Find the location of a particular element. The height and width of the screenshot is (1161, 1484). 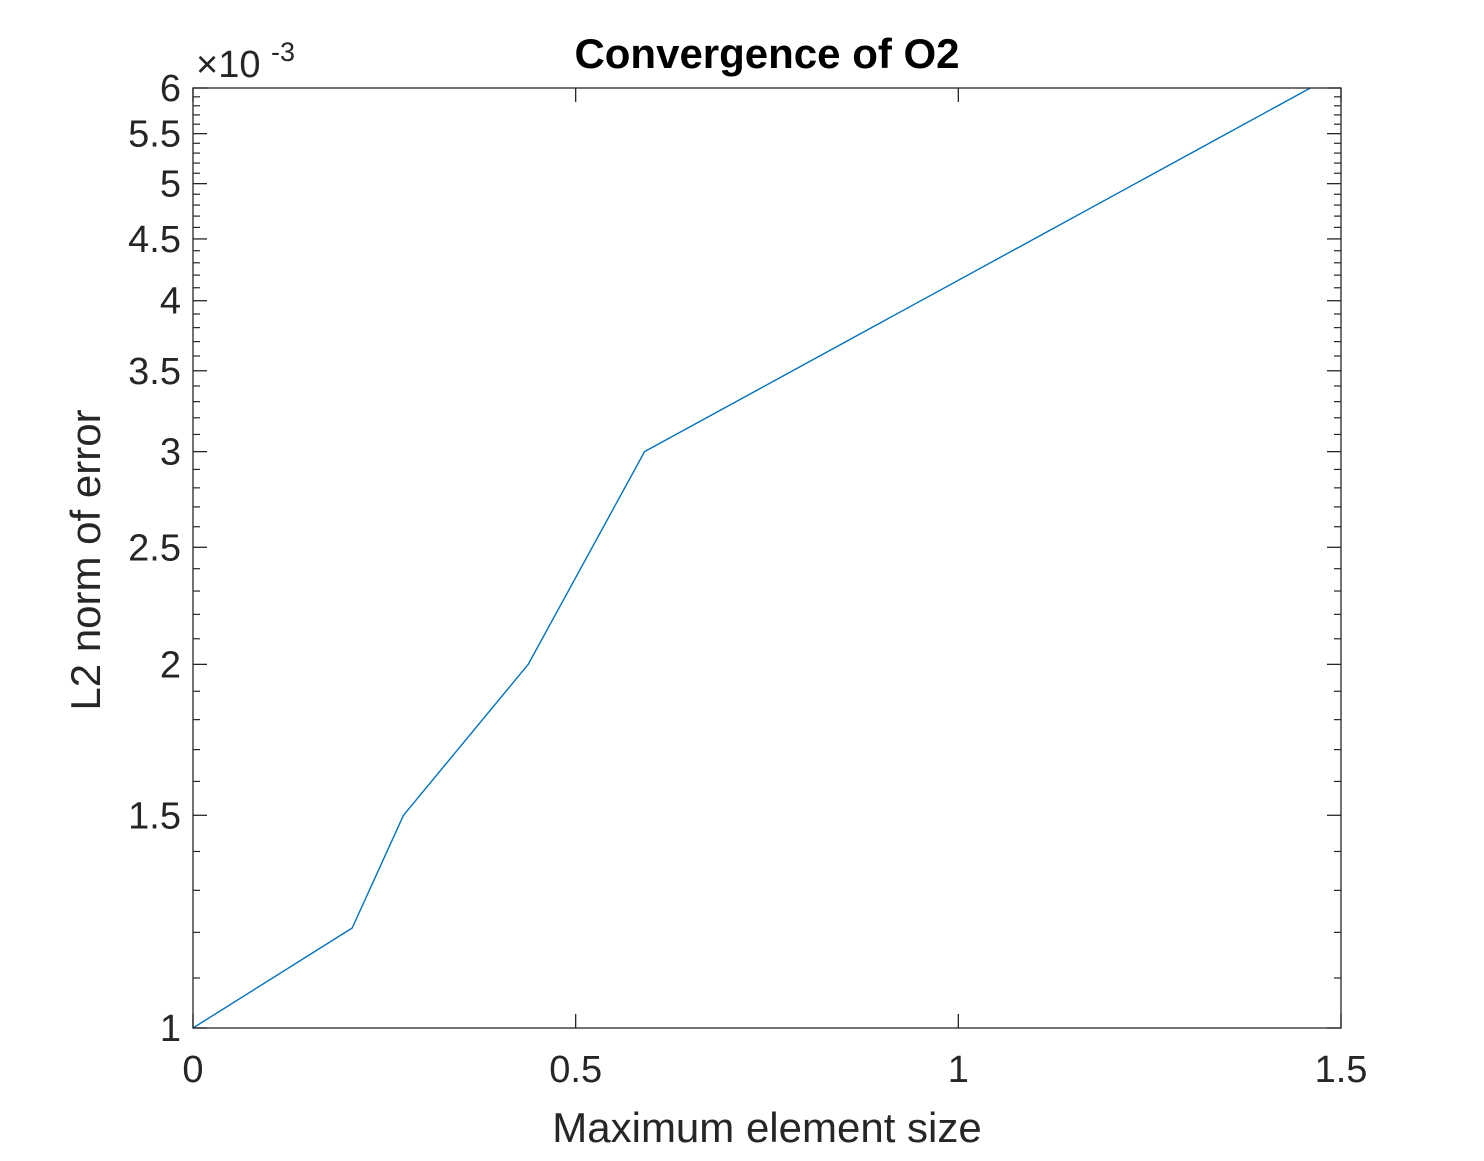

y-tick-label: 2.5 is located at coordinates (154, 548).